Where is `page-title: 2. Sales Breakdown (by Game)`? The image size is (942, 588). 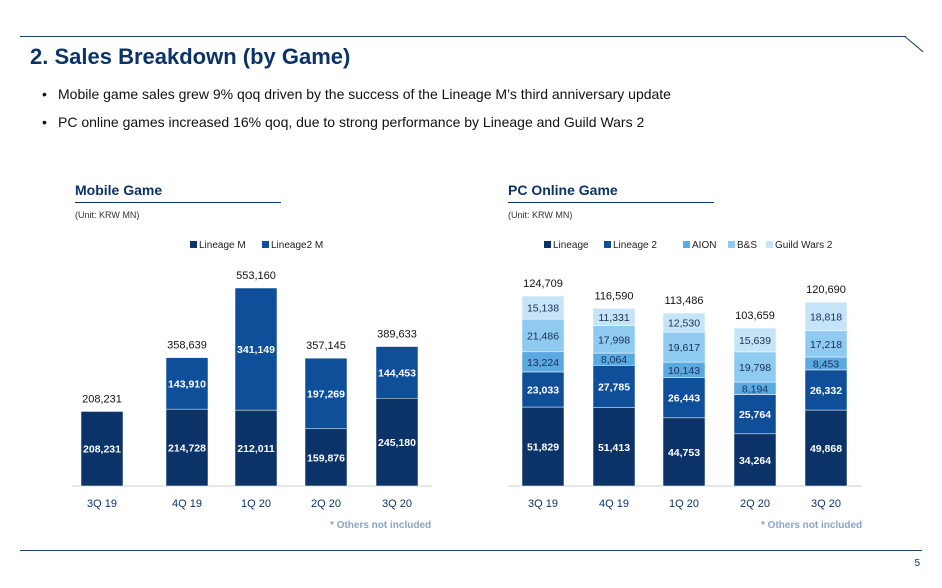 page-title: 2. Sales Breakdown (by Game) is located at coordinates (190, 56).